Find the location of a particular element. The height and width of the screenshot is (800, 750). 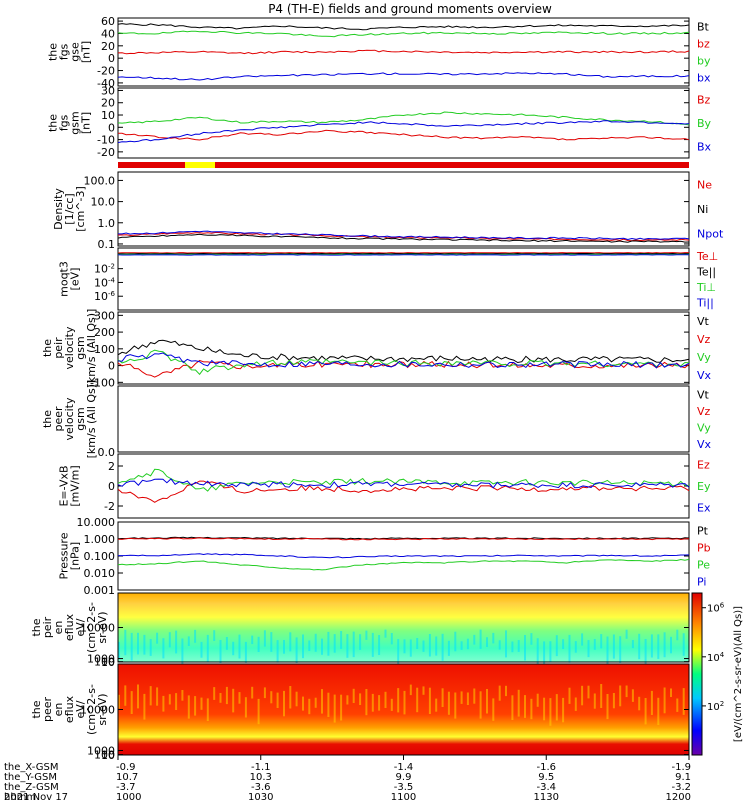

density-series-Npot is located at coordinates (404, 235).